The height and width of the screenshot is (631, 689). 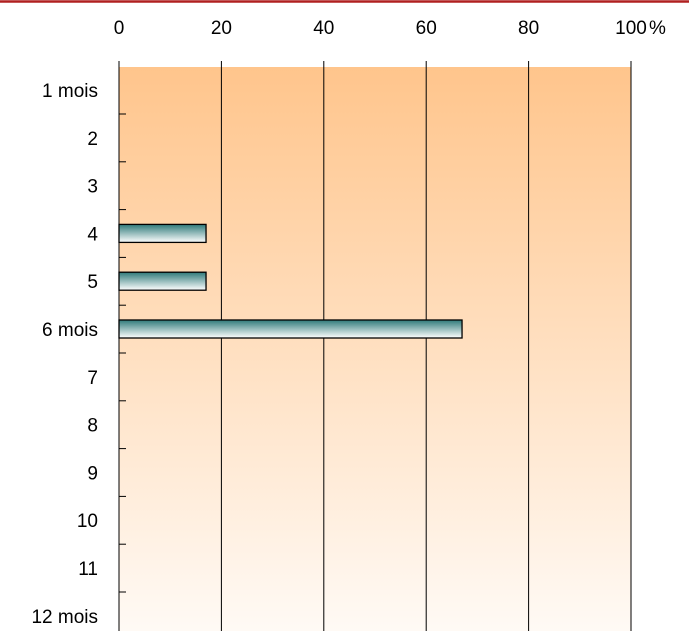 What do you see at coordinates (631, 28) in the screenshot?
I see `x-tick-label: 100` at bounding box center [631, 28].